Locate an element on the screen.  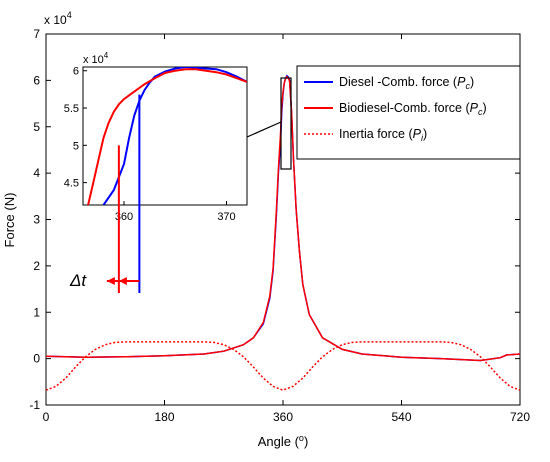
x-tick-label: 0 is located at coordinates (46, 417).